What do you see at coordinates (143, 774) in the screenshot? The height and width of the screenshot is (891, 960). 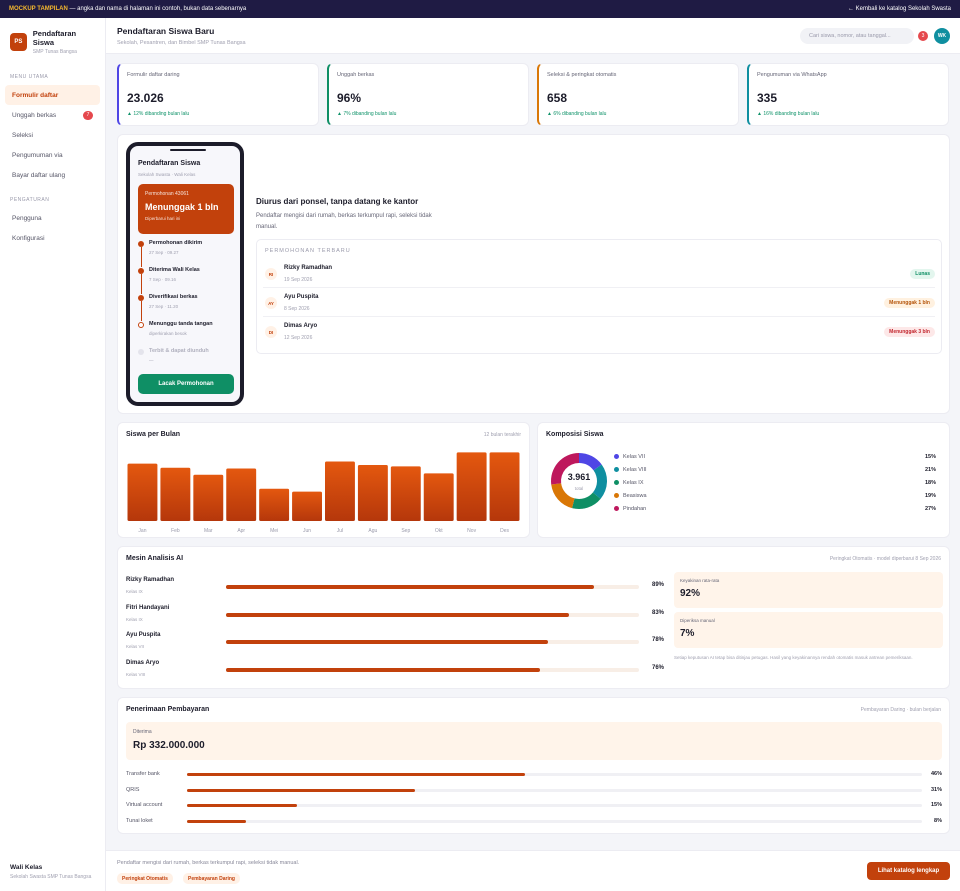 I see `method-name: Transfer bank` at bounding box center [143, 774].